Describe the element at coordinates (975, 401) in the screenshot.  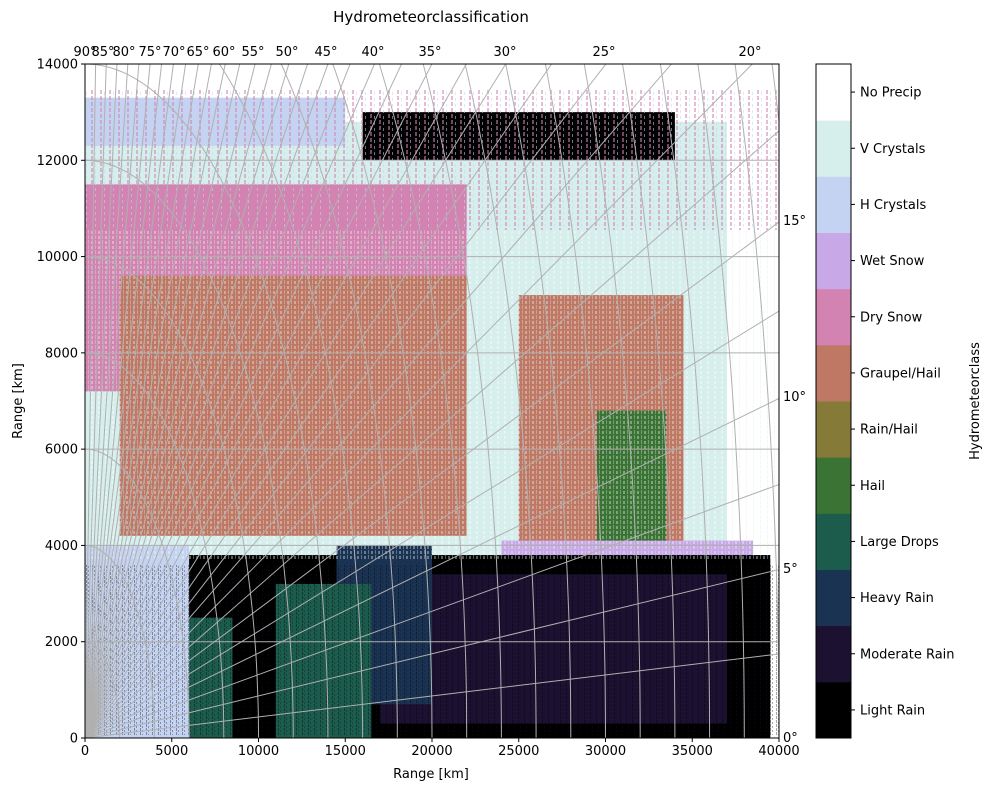
I see `colorbar-label: Hydrometeorclass` at that location.